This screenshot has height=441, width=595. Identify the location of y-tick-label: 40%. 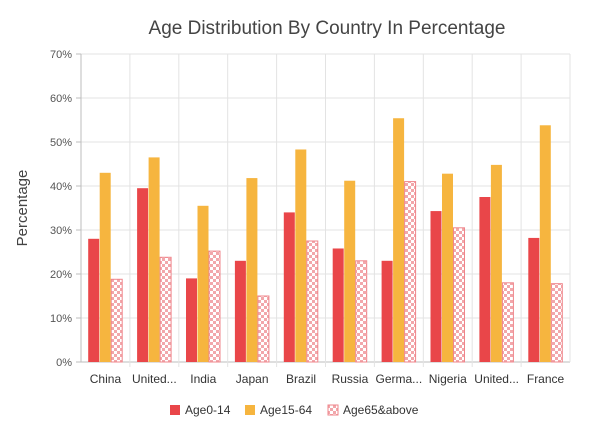
(61, 187).